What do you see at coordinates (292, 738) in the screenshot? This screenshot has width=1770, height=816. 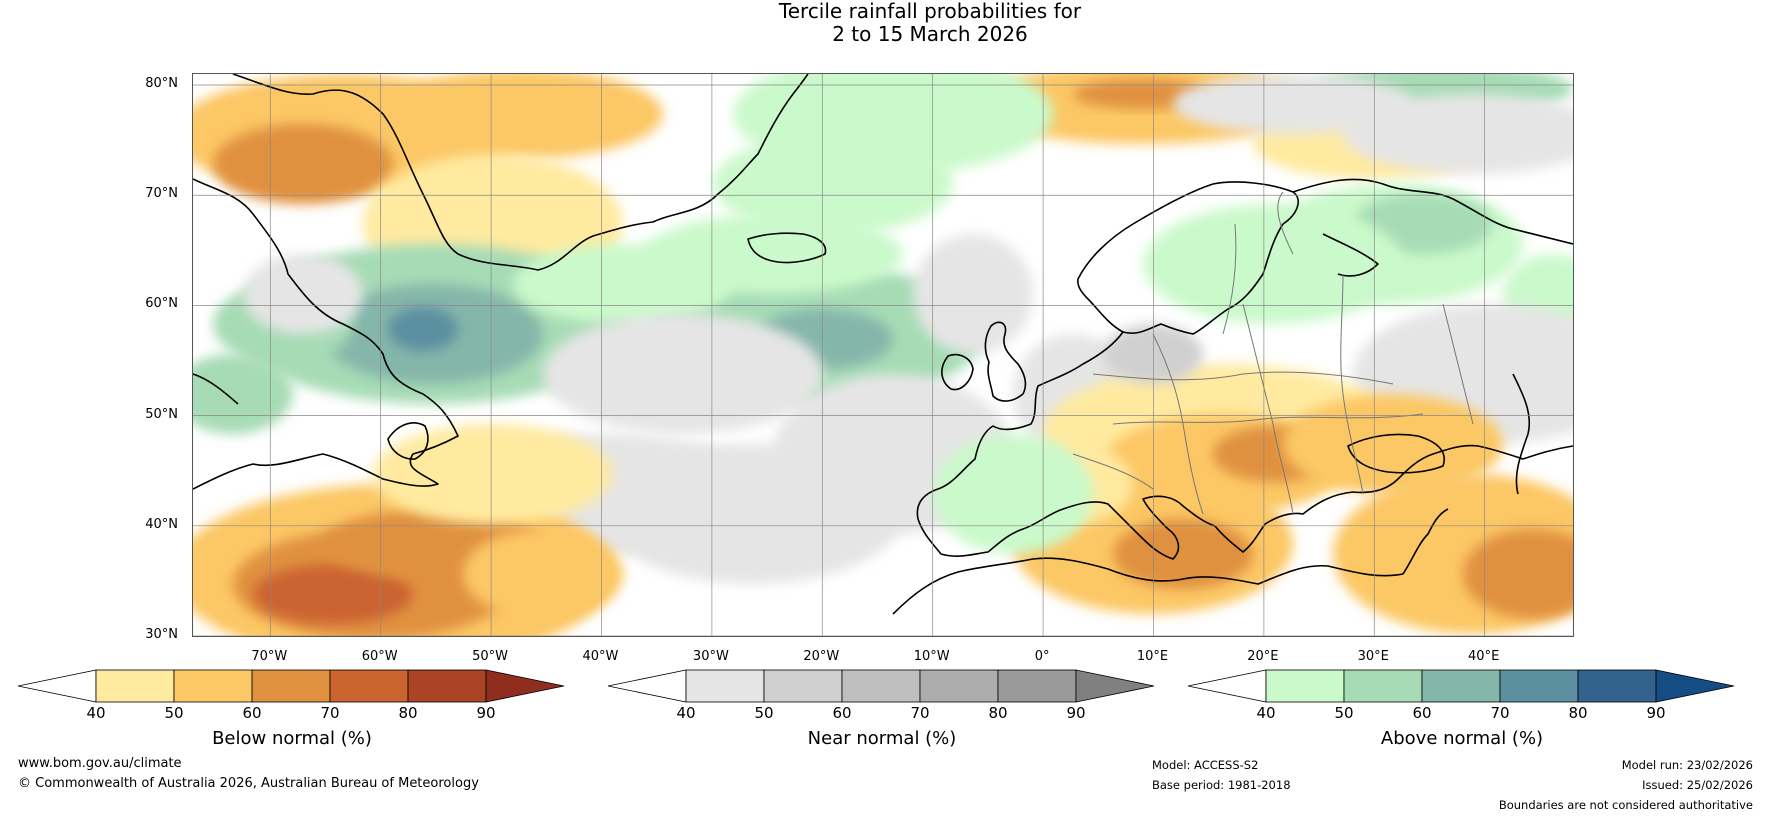 I see `colorbar-label-below: Below normal (%)` at bounding box center [292, 738].